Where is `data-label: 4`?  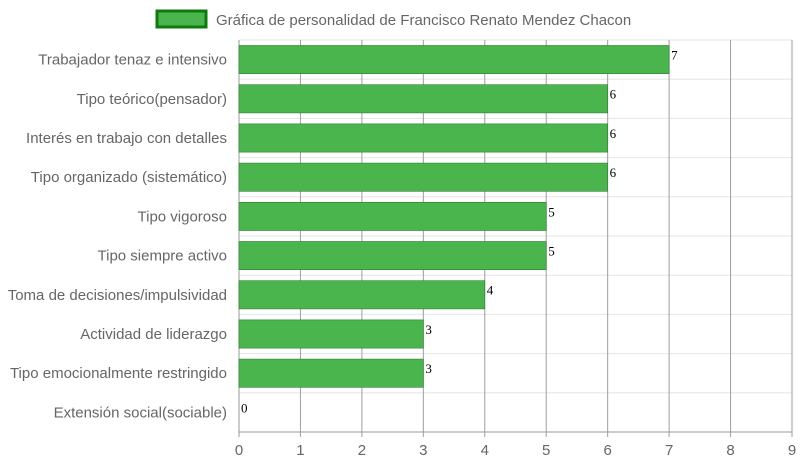 data-label: 4 is located at coordinates (490, 290).